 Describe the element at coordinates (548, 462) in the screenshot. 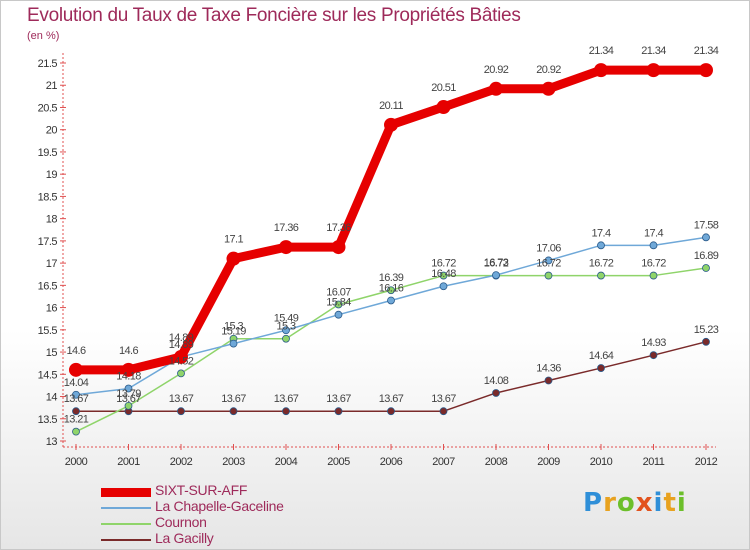

I see `x-tick-label: 2009` at that location.